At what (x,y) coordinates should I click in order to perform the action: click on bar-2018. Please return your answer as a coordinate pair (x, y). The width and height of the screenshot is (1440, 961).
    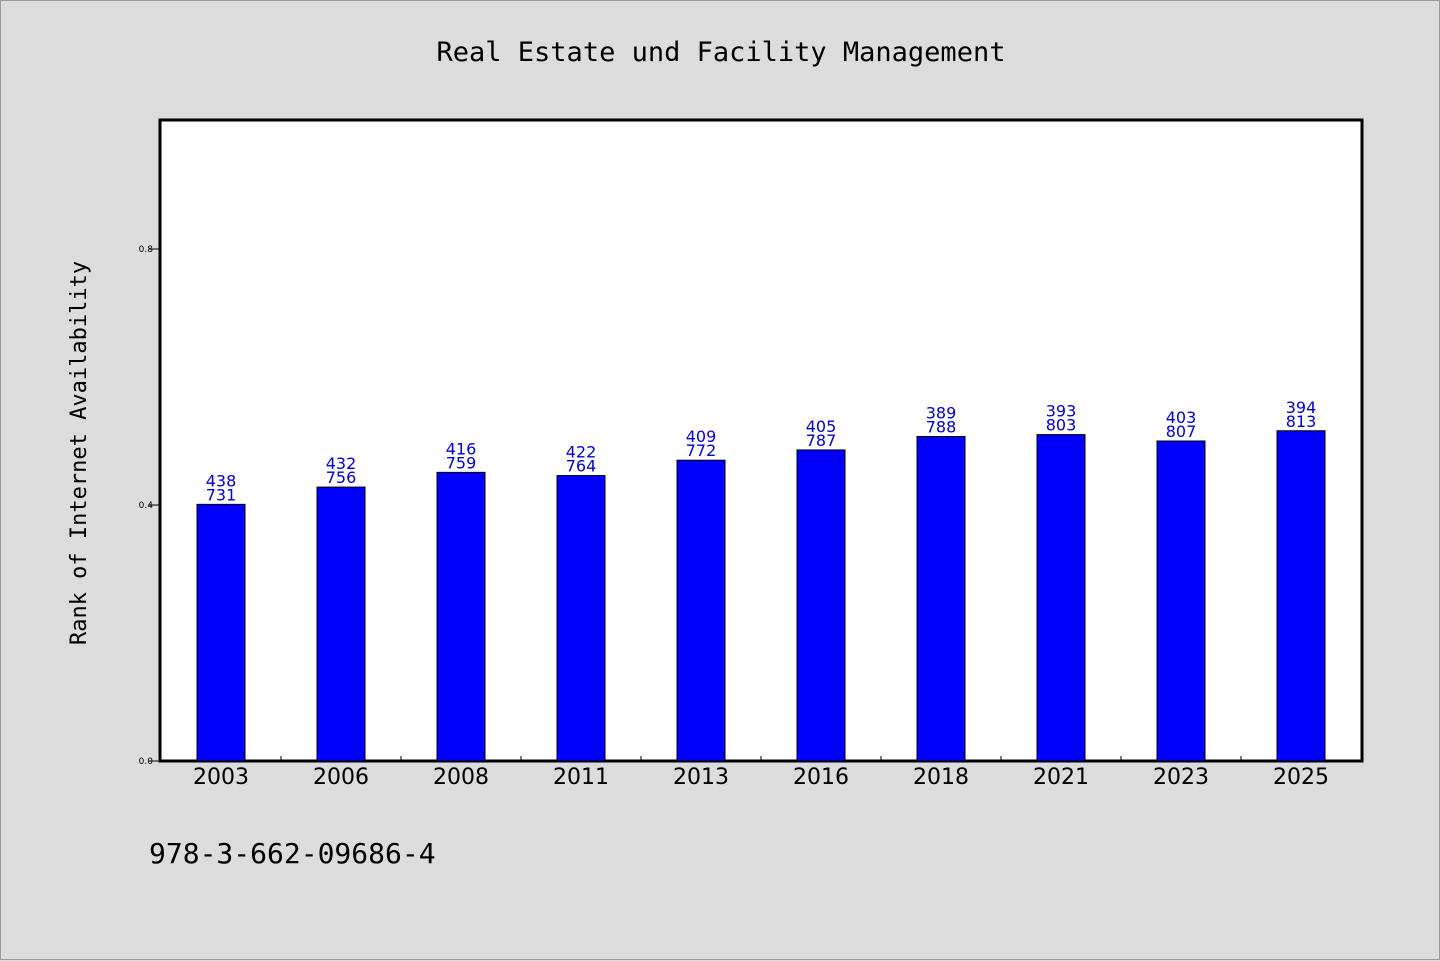
    Looking at the image, I should click on (941, 599).